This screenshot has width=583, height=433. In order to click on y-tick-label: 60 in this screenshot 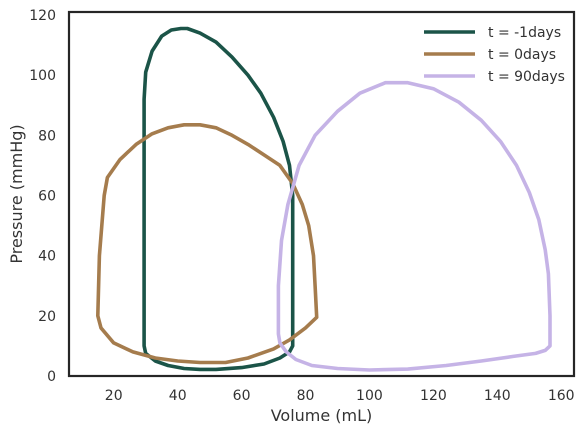, I will do `click(47, 197)`.